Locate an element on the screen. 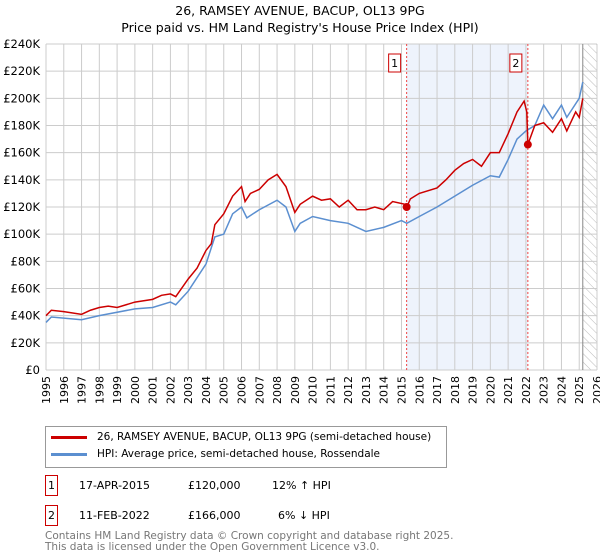 The height and width of the screenshot is (560, 600). chart-title: 26, RAMSEY AVENUE, BACUP, OL13 9PG is located at coordinates (300, 10).